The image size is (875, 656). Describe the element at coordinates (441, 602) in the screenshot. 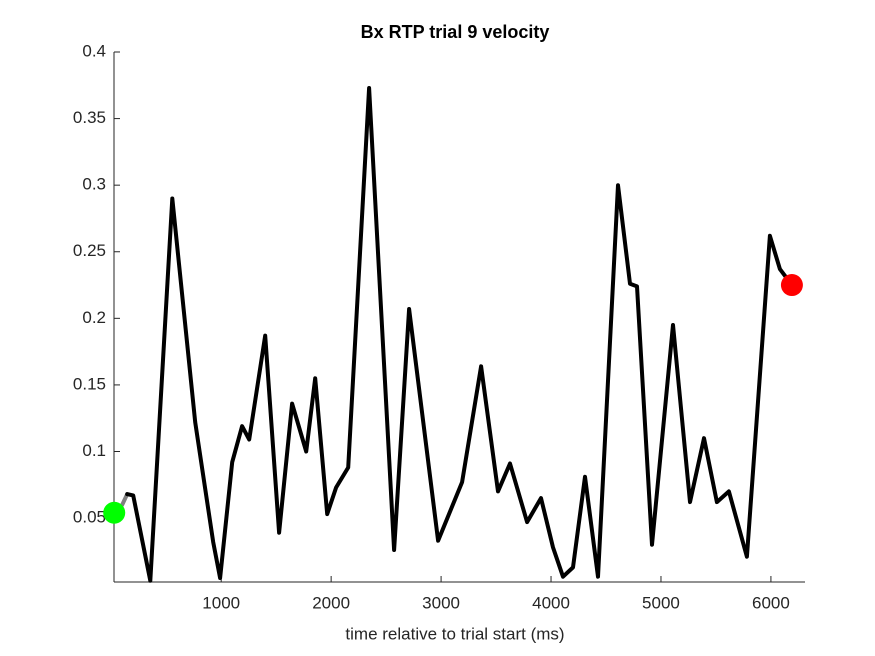

I see `x-tick-label: 3000` at that location.